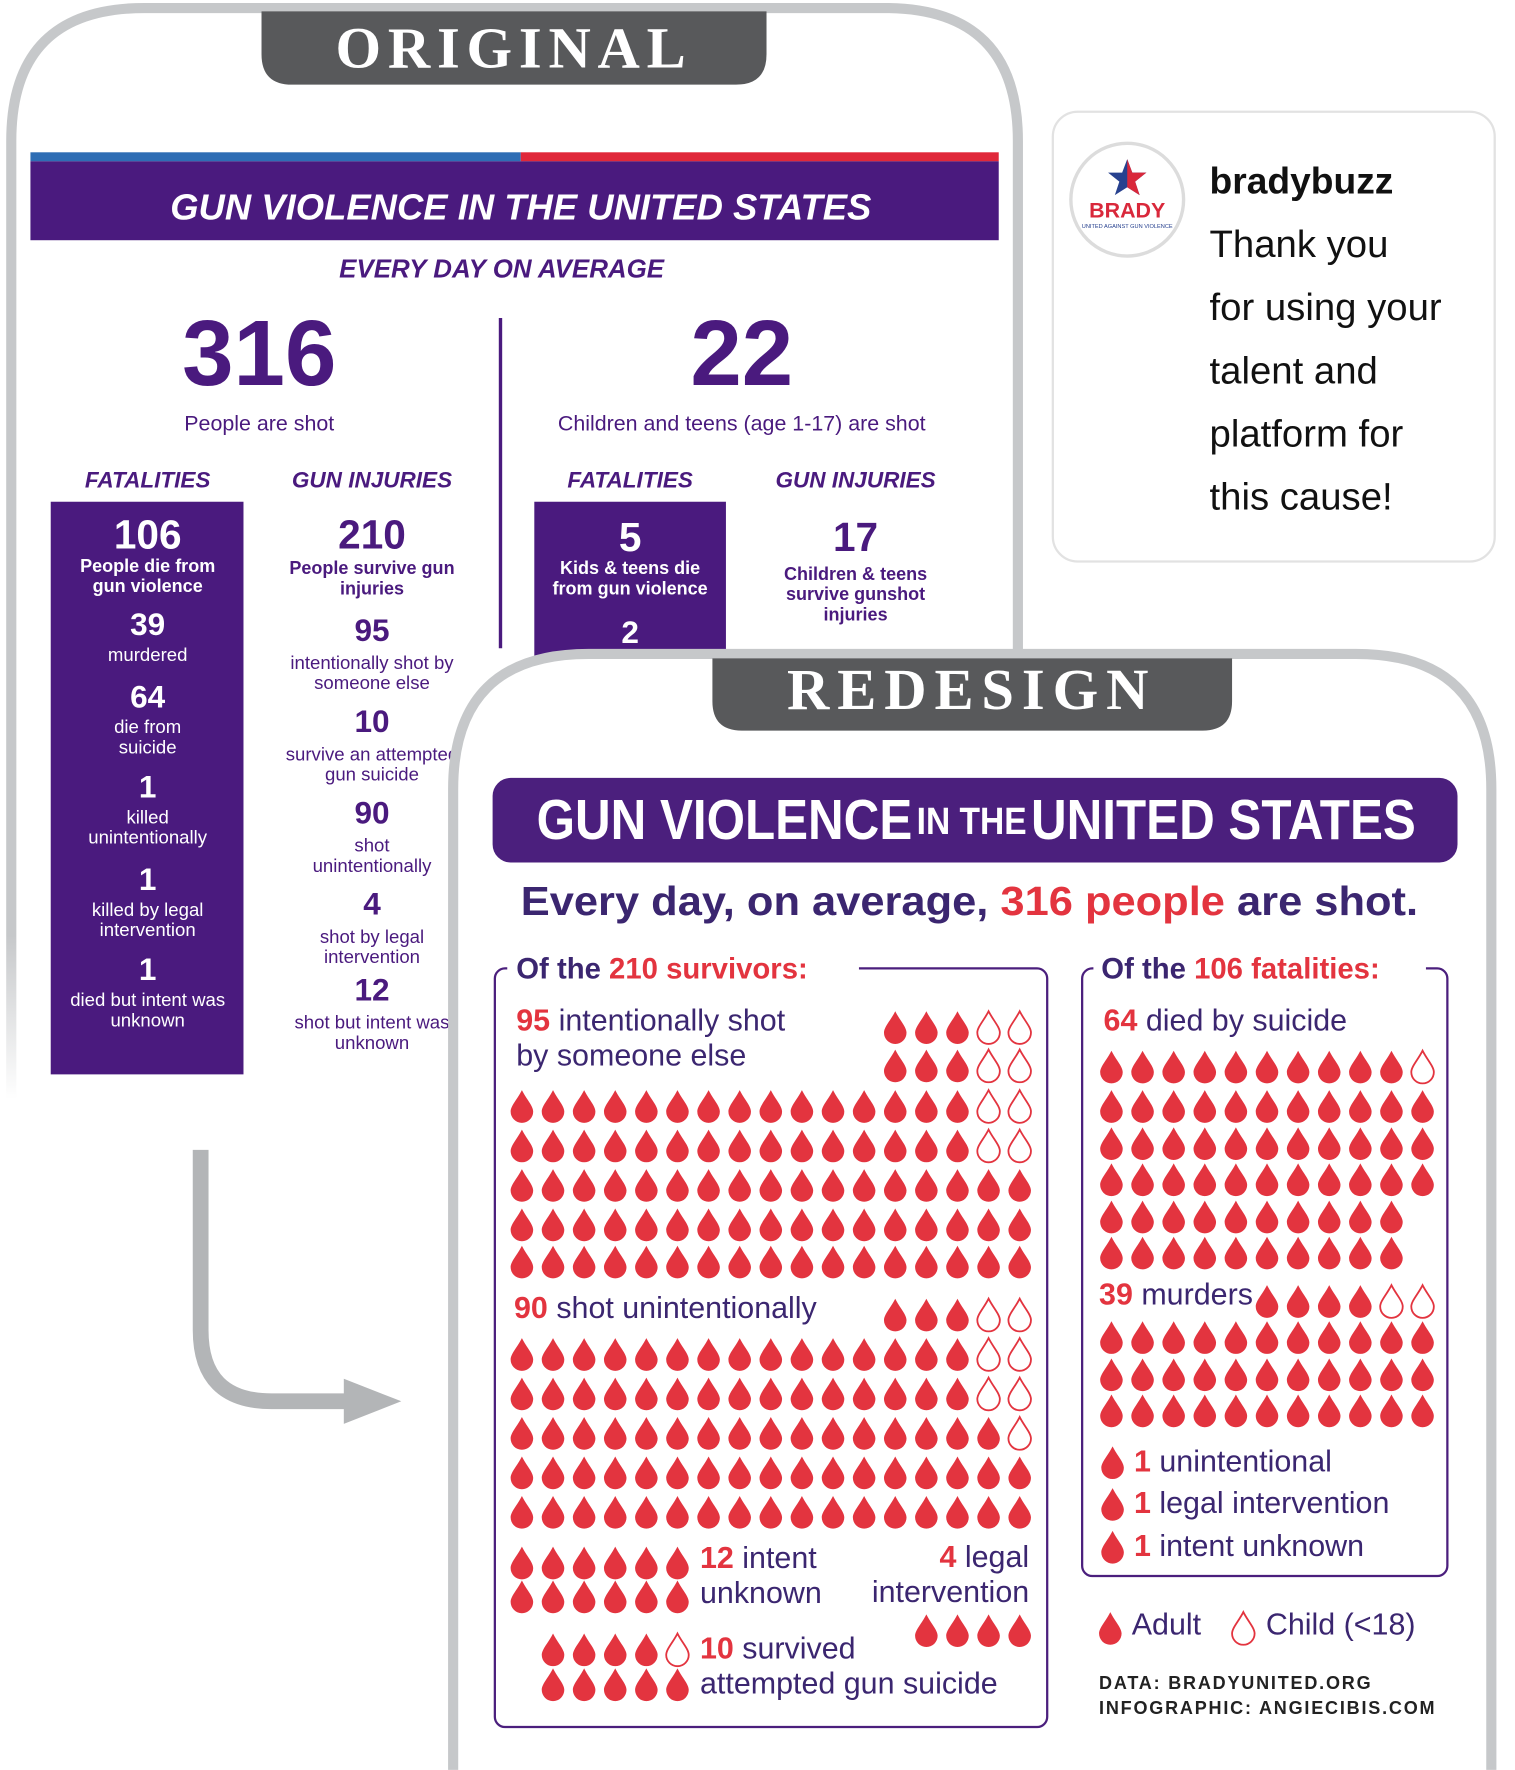  What do you see at coordinates (759, 157) in the screenshot?
I see `red-stripe` at bounding box center [759, 157].